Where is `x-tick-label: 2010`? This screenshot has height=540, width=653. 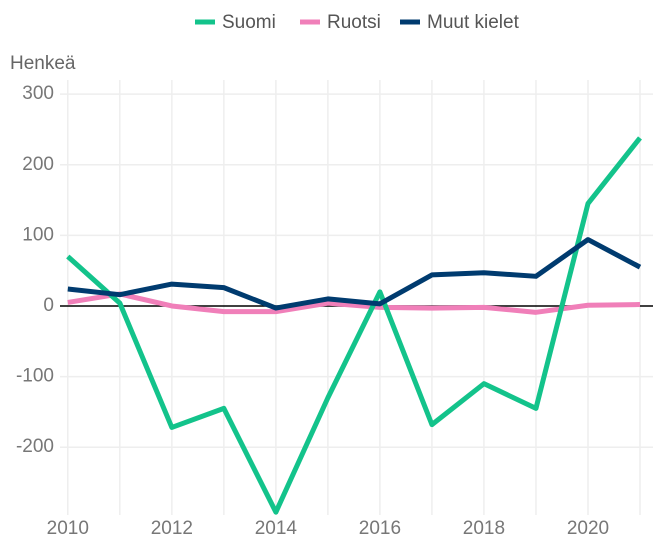 x-tick-label: 2010 is located at coordinates (68, 528).